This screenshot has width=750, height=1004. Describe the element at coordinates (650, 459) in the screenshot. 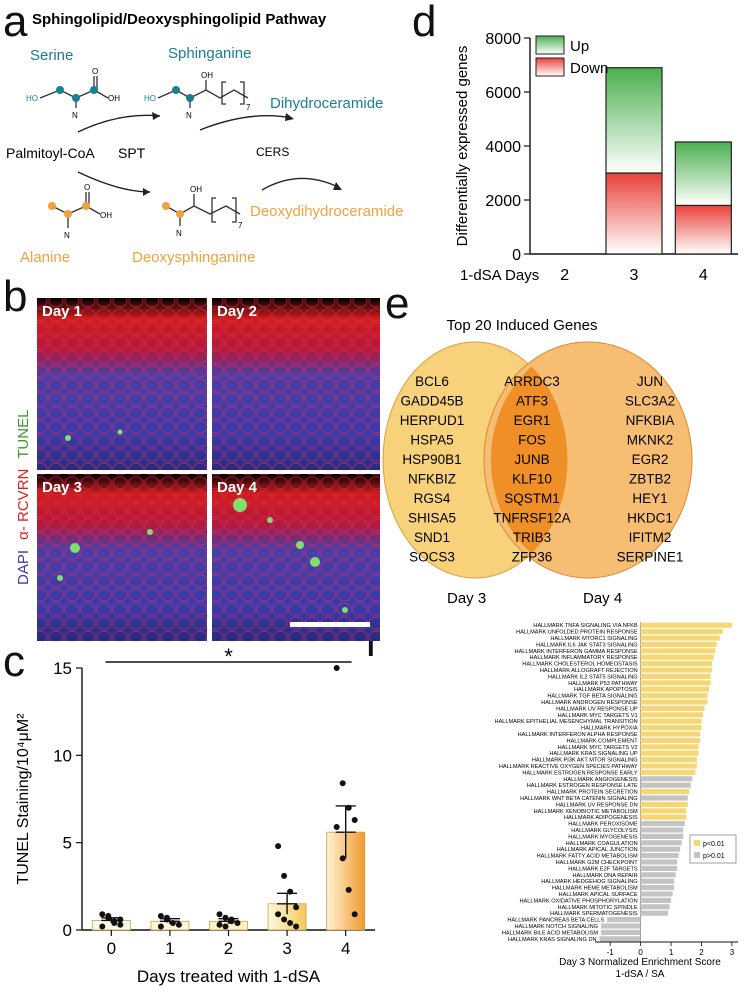

I see `venn-right-gene: EGR2` at that location.